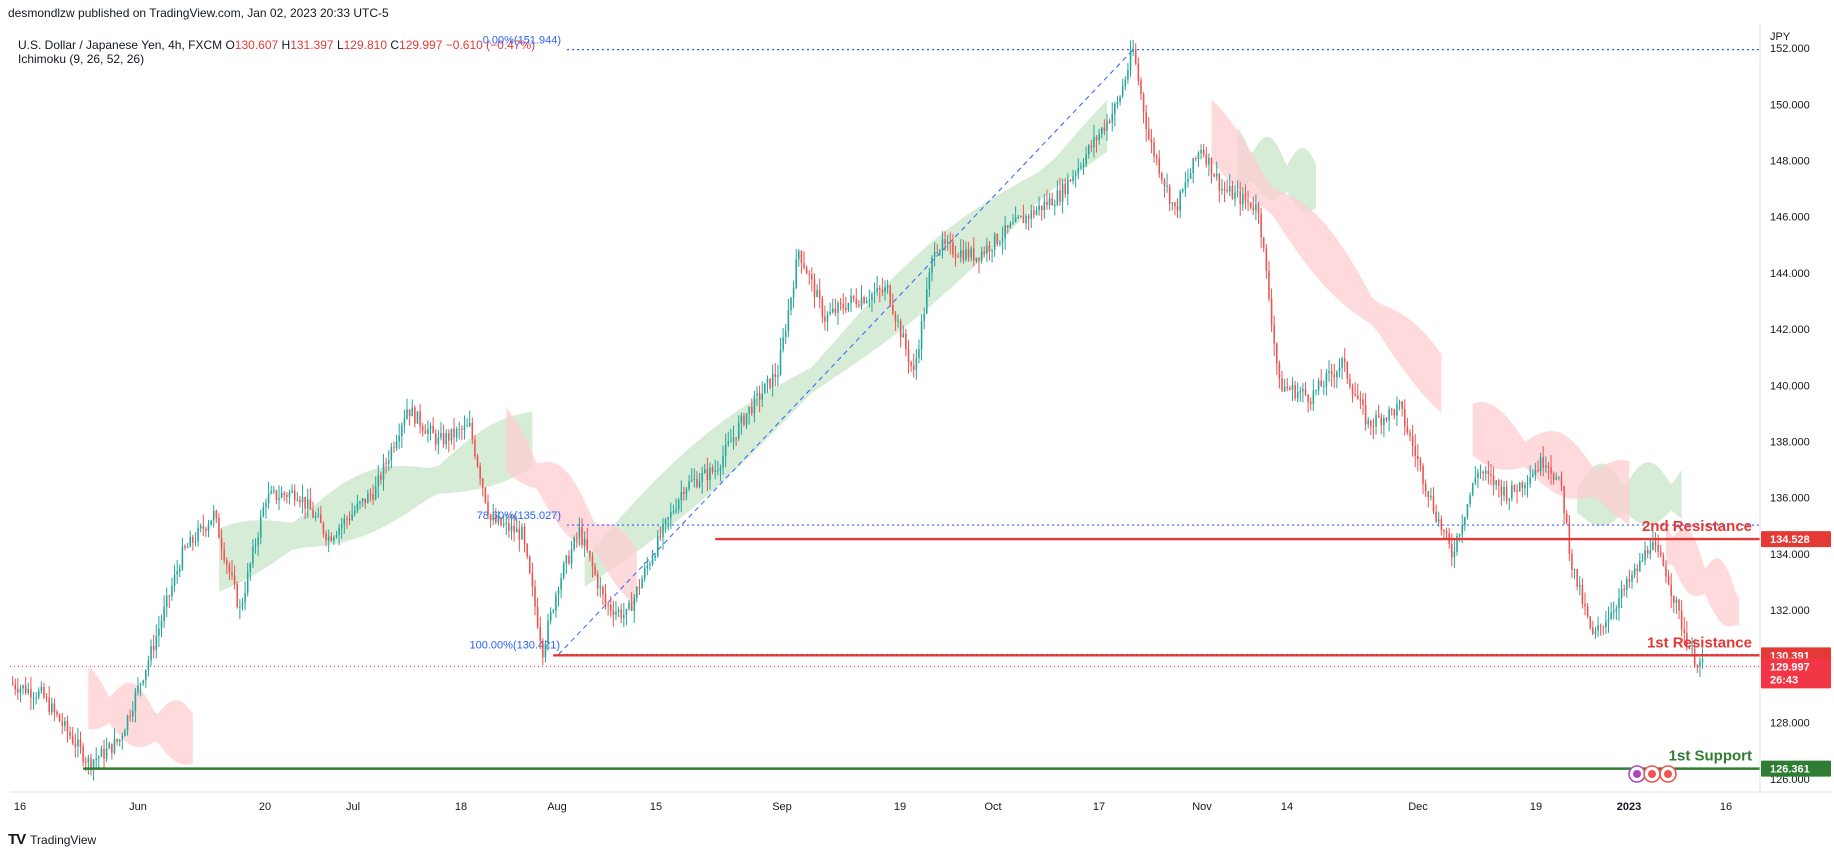  I want to click on fib-level-label-0: 0.00%(151.944), so click(522, 41).